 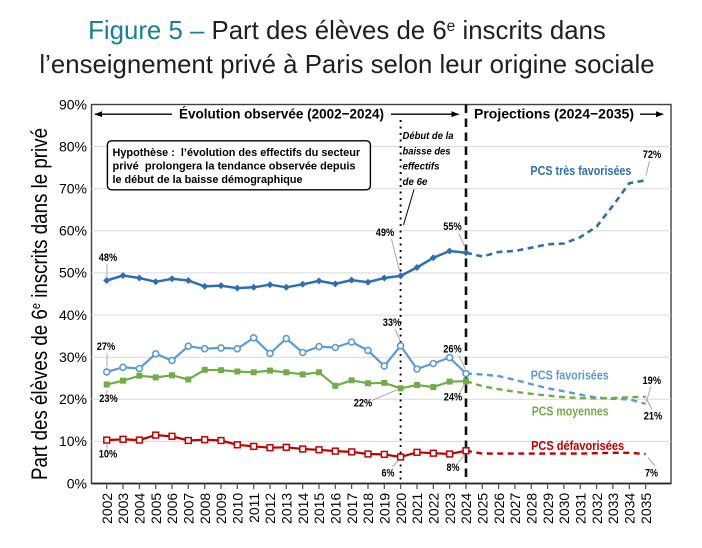 I want to click on svg-text: 2019, so click(x=385, y=508).